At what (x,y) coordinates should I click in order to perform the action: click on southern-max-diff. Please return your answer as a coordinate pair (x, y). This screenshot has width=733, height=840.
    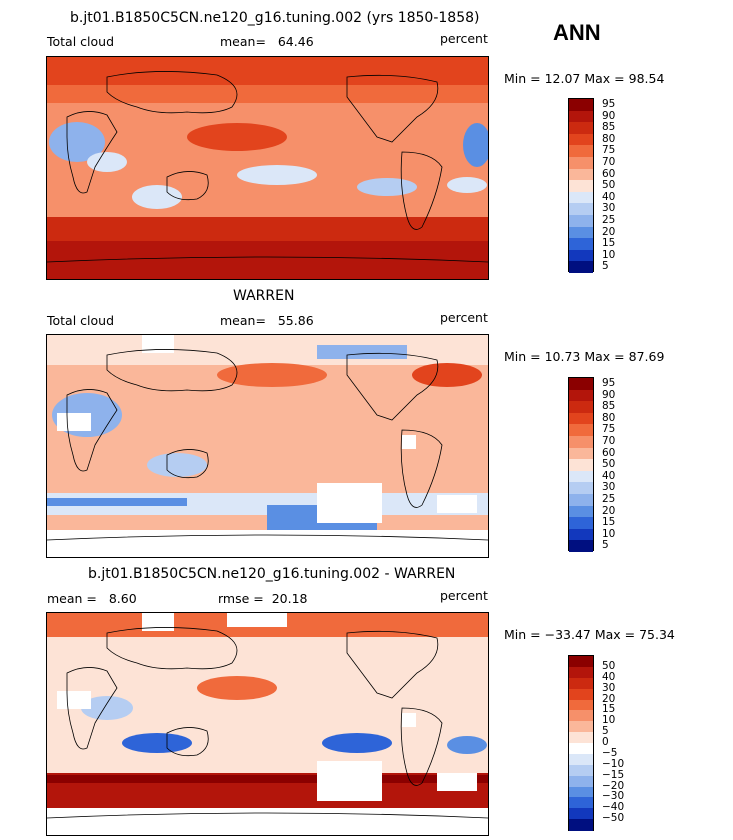
    Looking at the image, I should click on (267, 779).